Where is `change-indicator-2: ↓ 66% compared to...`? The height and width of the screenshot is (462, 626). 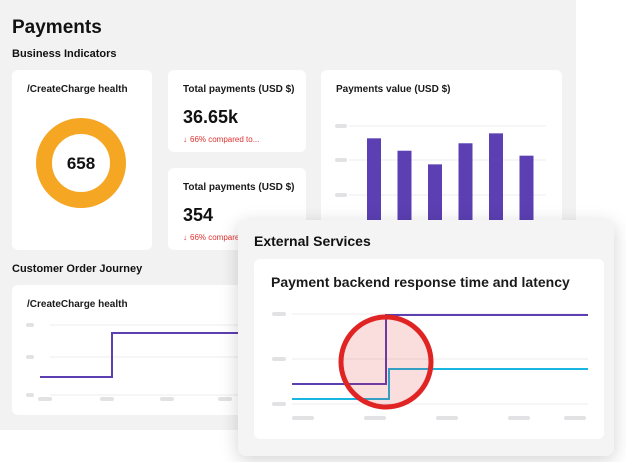
change-indicator-2: ↓ 66% compared to... is located at coordinates (221, 237).